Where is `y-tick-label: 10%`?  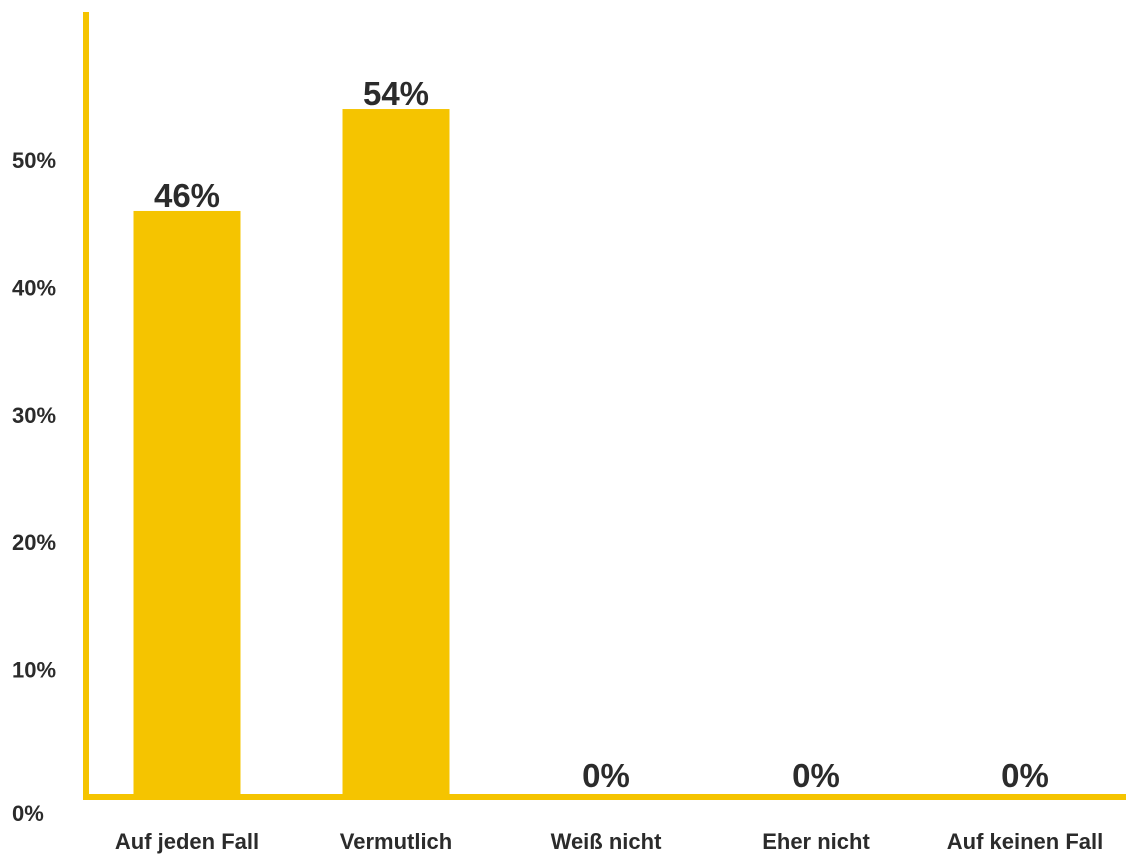
y-tick-label: 10% is located at coordinates (34, 670).